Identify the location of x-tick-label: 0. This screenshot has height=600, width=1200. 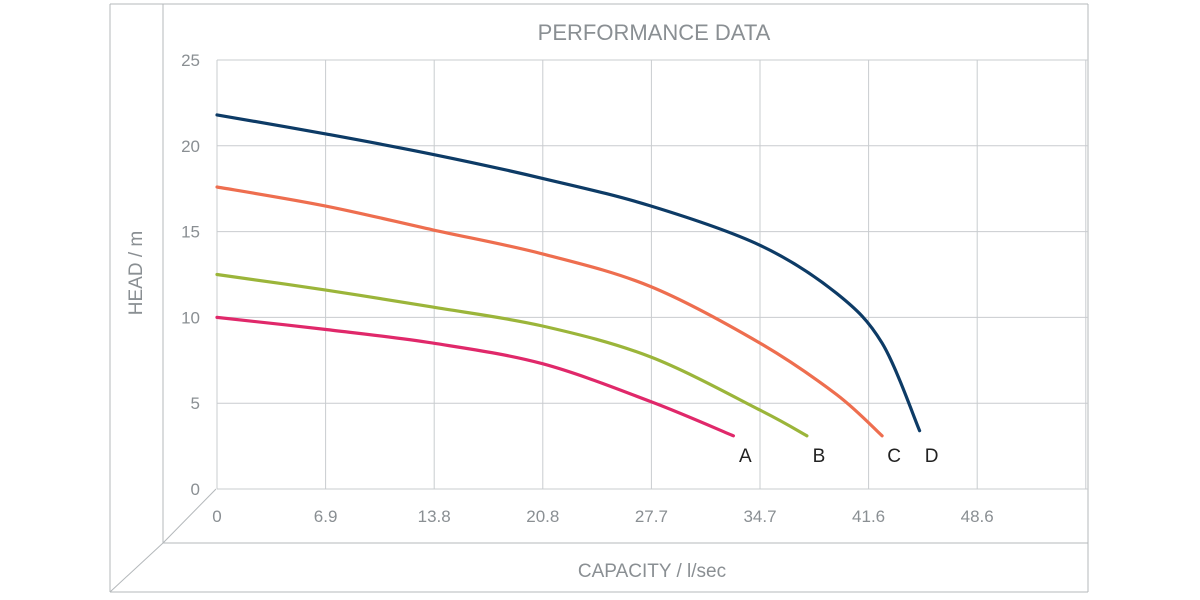
(216, 516).